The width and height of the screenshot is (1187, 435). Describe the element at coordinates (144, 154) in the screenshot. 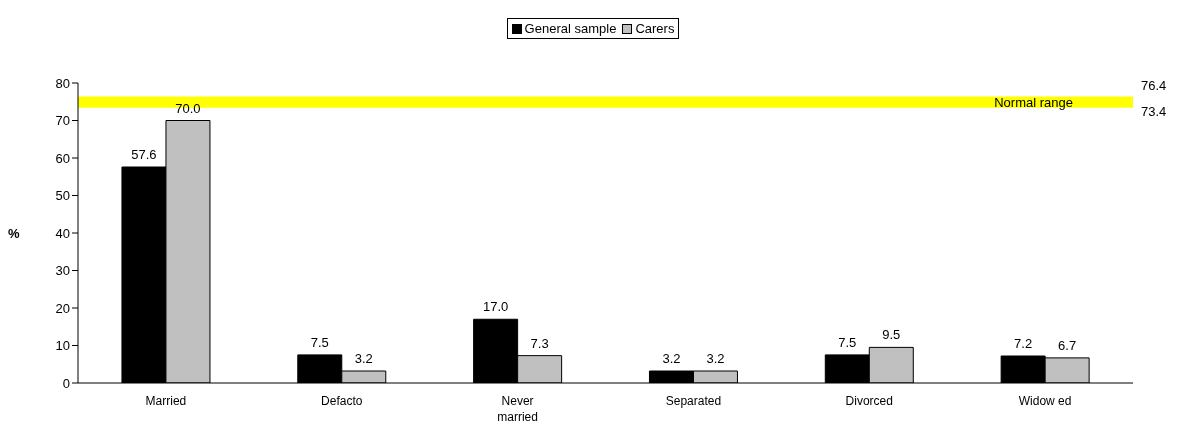

I see `data-label: 57.6` at that location.